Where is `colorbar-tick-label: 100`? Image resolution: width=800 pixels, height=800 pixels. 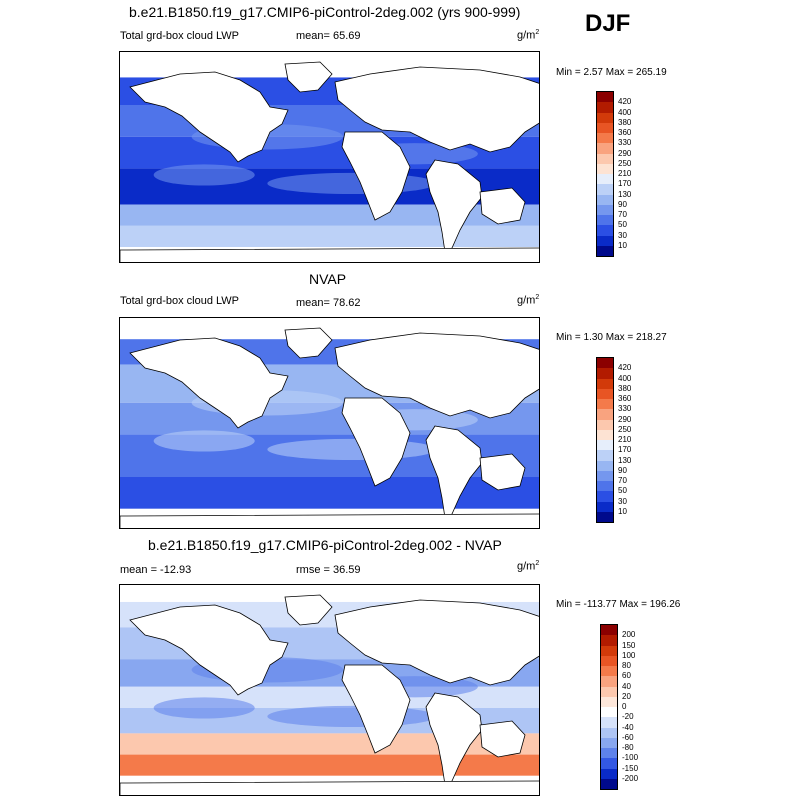
colorbar-tick-label: 100 is located at coordinates (629, 655).